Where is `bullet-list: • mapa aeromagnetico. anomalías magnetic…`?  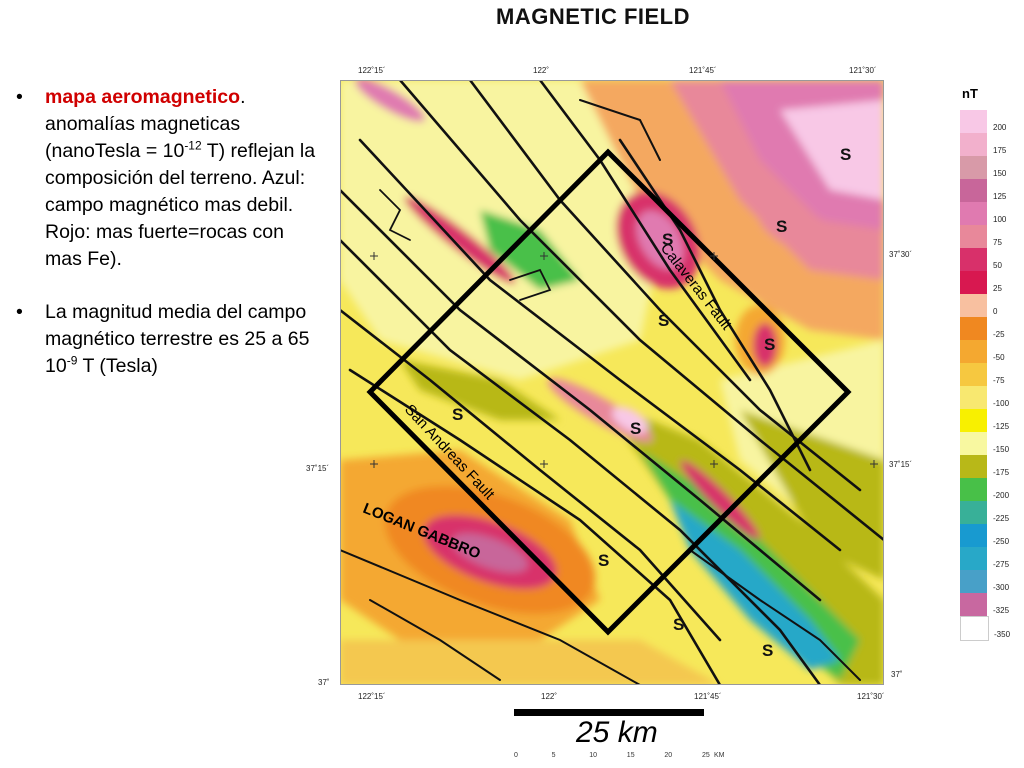 bullet-list: • mapa aeromagnetico. anomalías magnetic… is located at coordinates (166, 245).